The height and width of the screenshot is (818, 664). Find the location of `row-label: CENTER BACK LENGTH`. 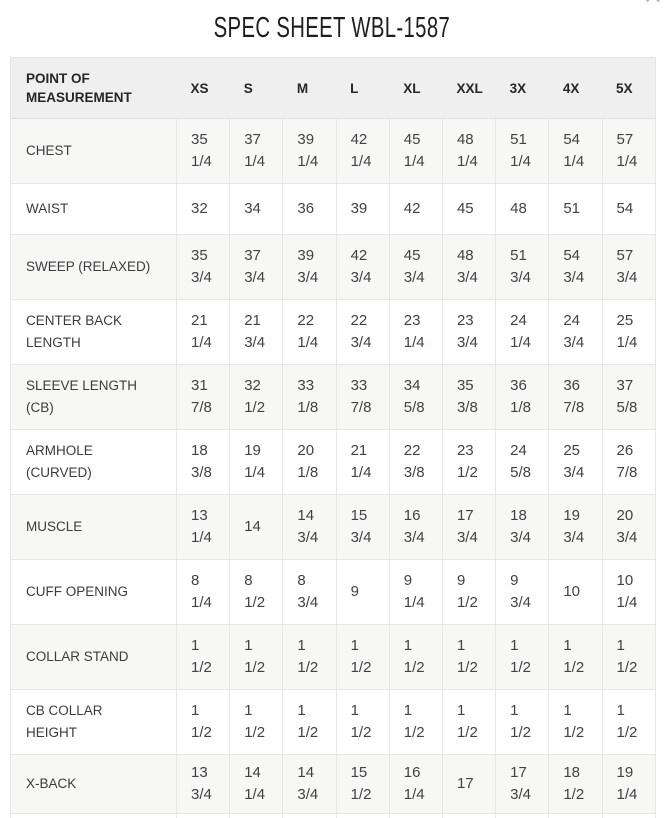

row-label: CENTER BACK LENGTH is located at coordinates (93, 332).